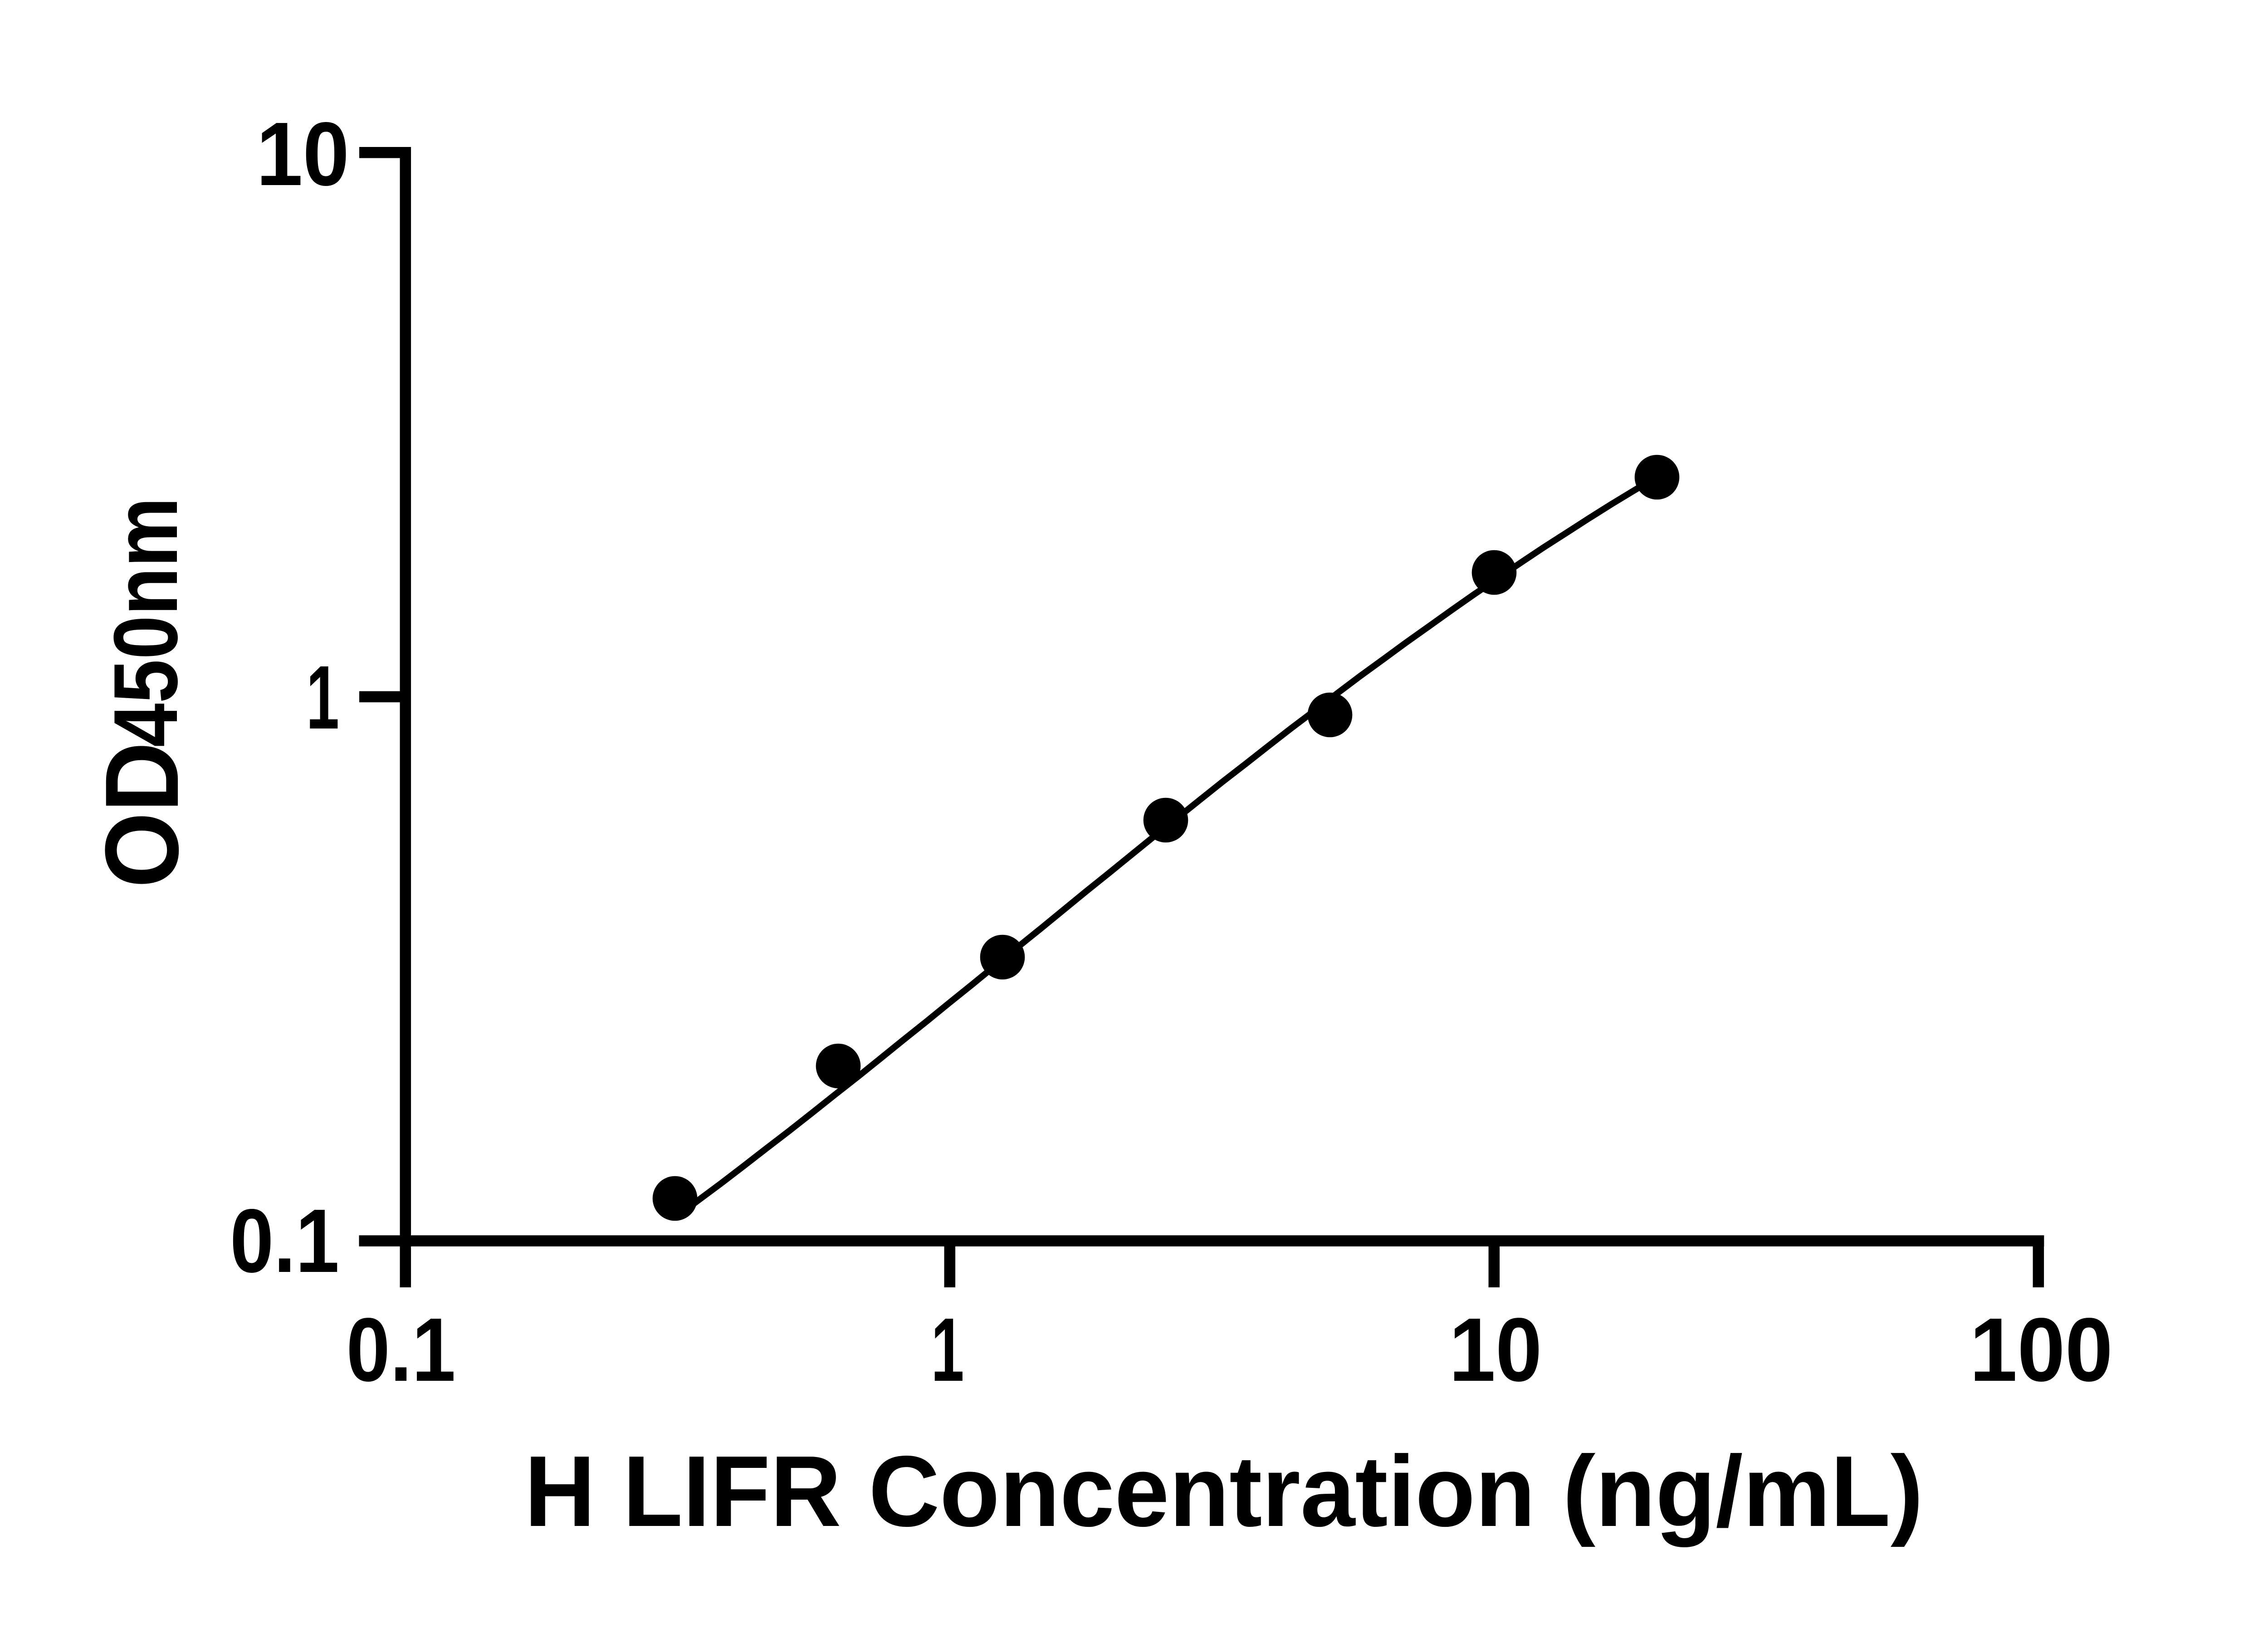 The height and width of the screenshot is (1633, 2268). What do you see at coordinates (141, 815) in the screenshot?
I see `svg-text: OD` at bounding box center [141, 815].